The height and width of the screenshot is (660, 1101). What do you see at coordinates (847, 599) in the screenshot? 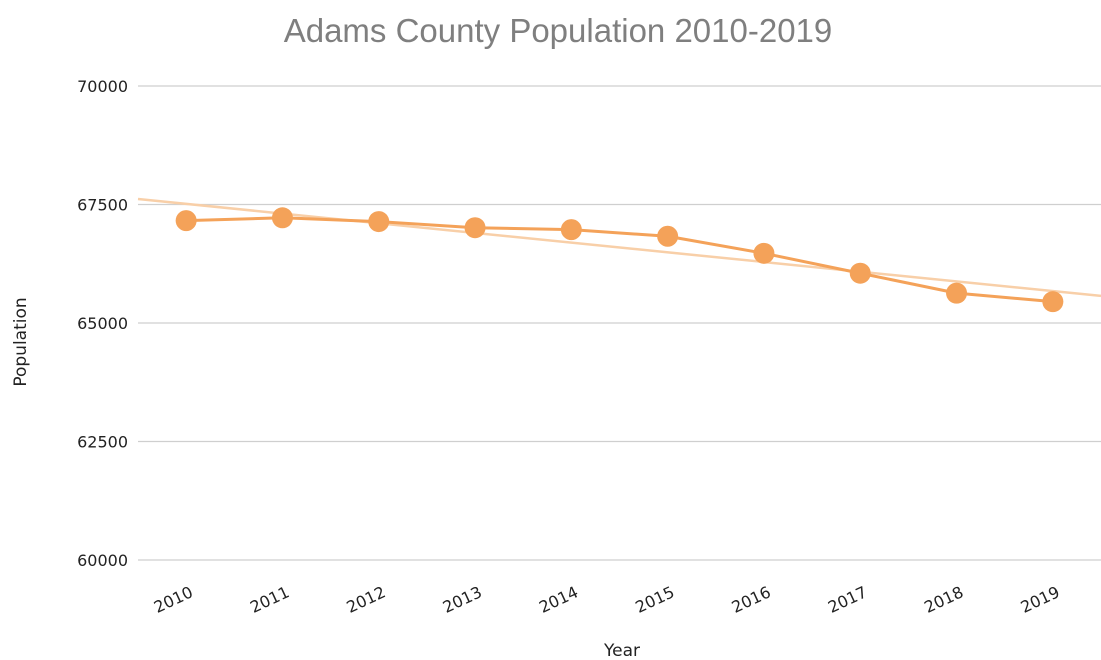
I see `x-tick-label: 2017` at bounding box center [847, 599].